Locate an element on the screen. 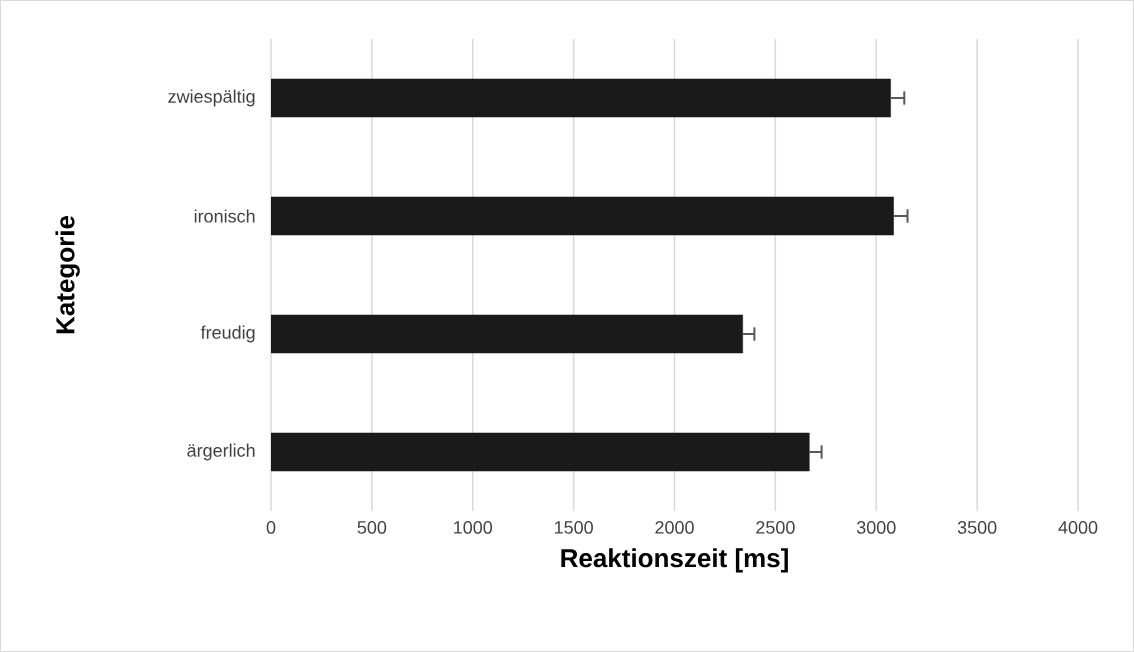 The image size is (1134, 652). x-axis-title: Reaktionszeit [ms] is located at coordinates (674, 560).